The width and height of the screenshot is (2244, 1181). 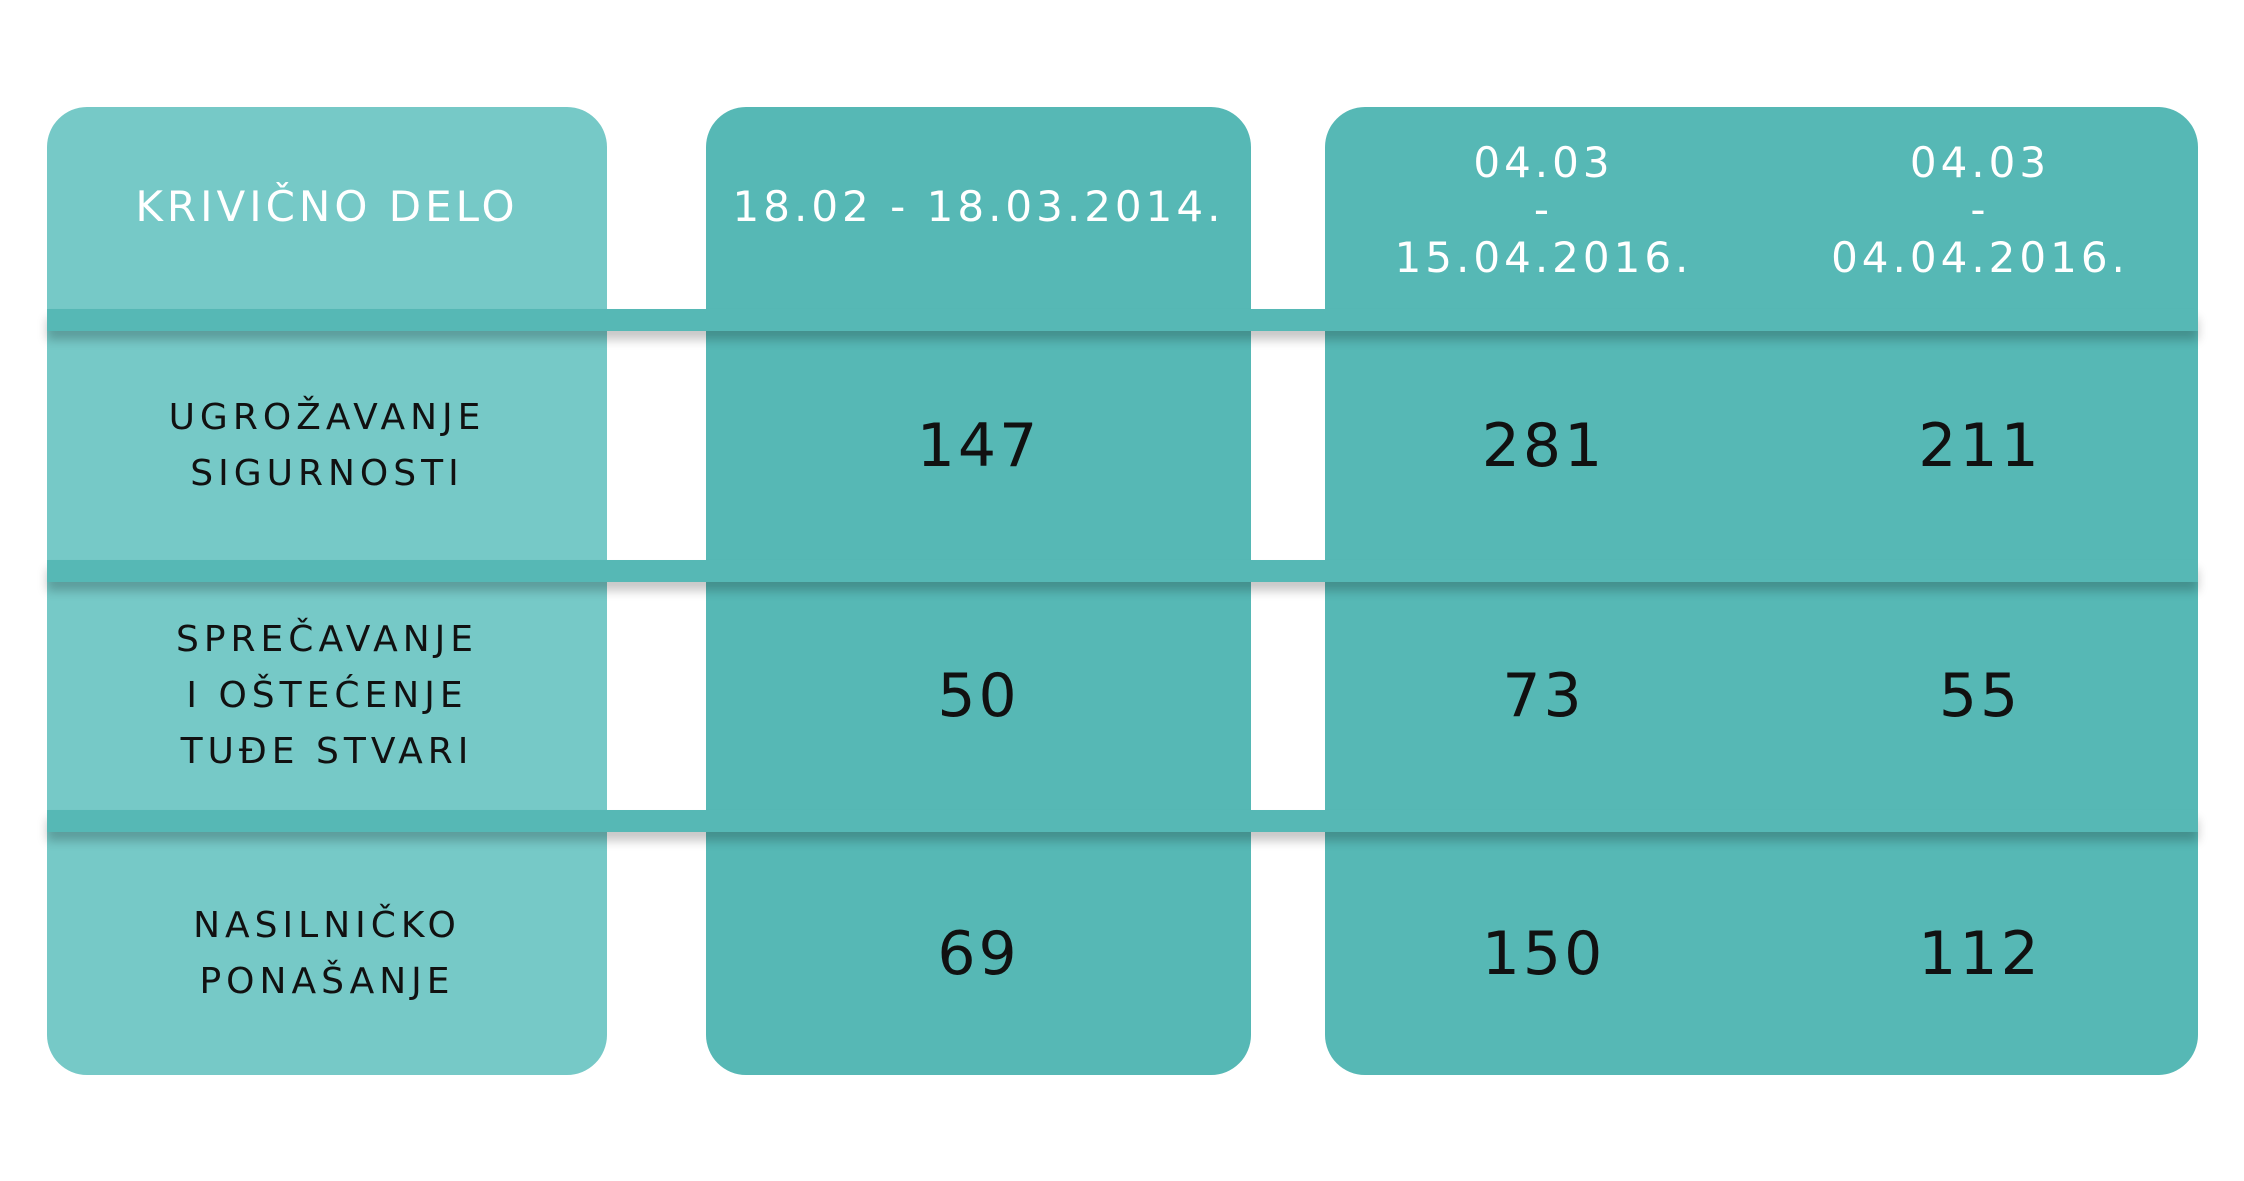 What do you see at coordinates (978, 953) in the screenshot?
I see `table-cell: 69` at bounding box center [978, 953].